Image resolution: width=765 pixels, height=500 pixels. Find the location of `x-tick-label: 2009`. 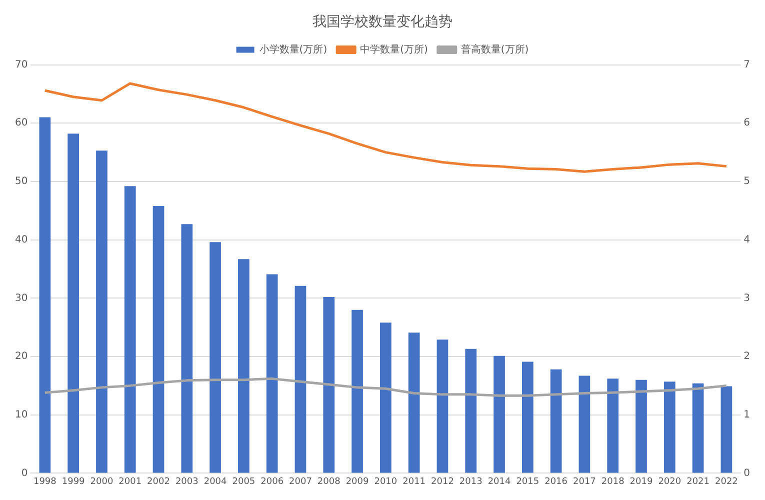

x-tick-label: 2009 is located at coordinates (358, 481).